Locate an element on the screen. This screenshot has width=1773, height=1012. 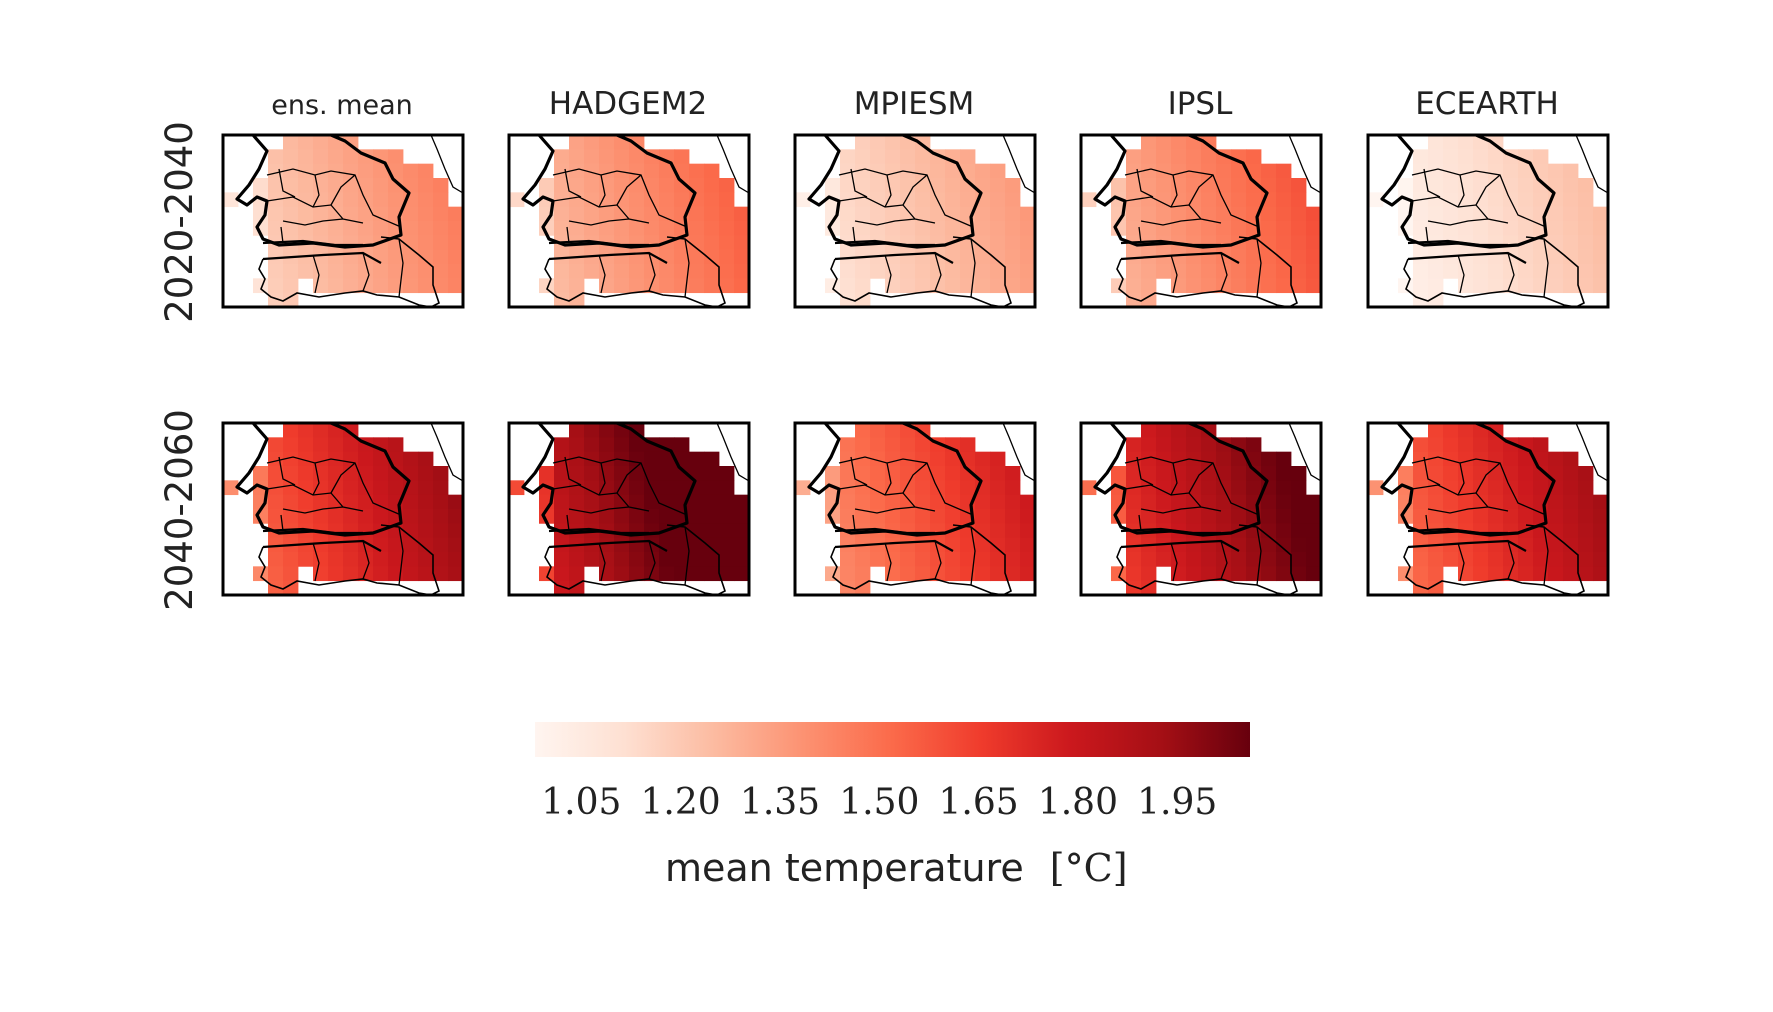
gambia-border-south is located at coordinates (1180, 257).